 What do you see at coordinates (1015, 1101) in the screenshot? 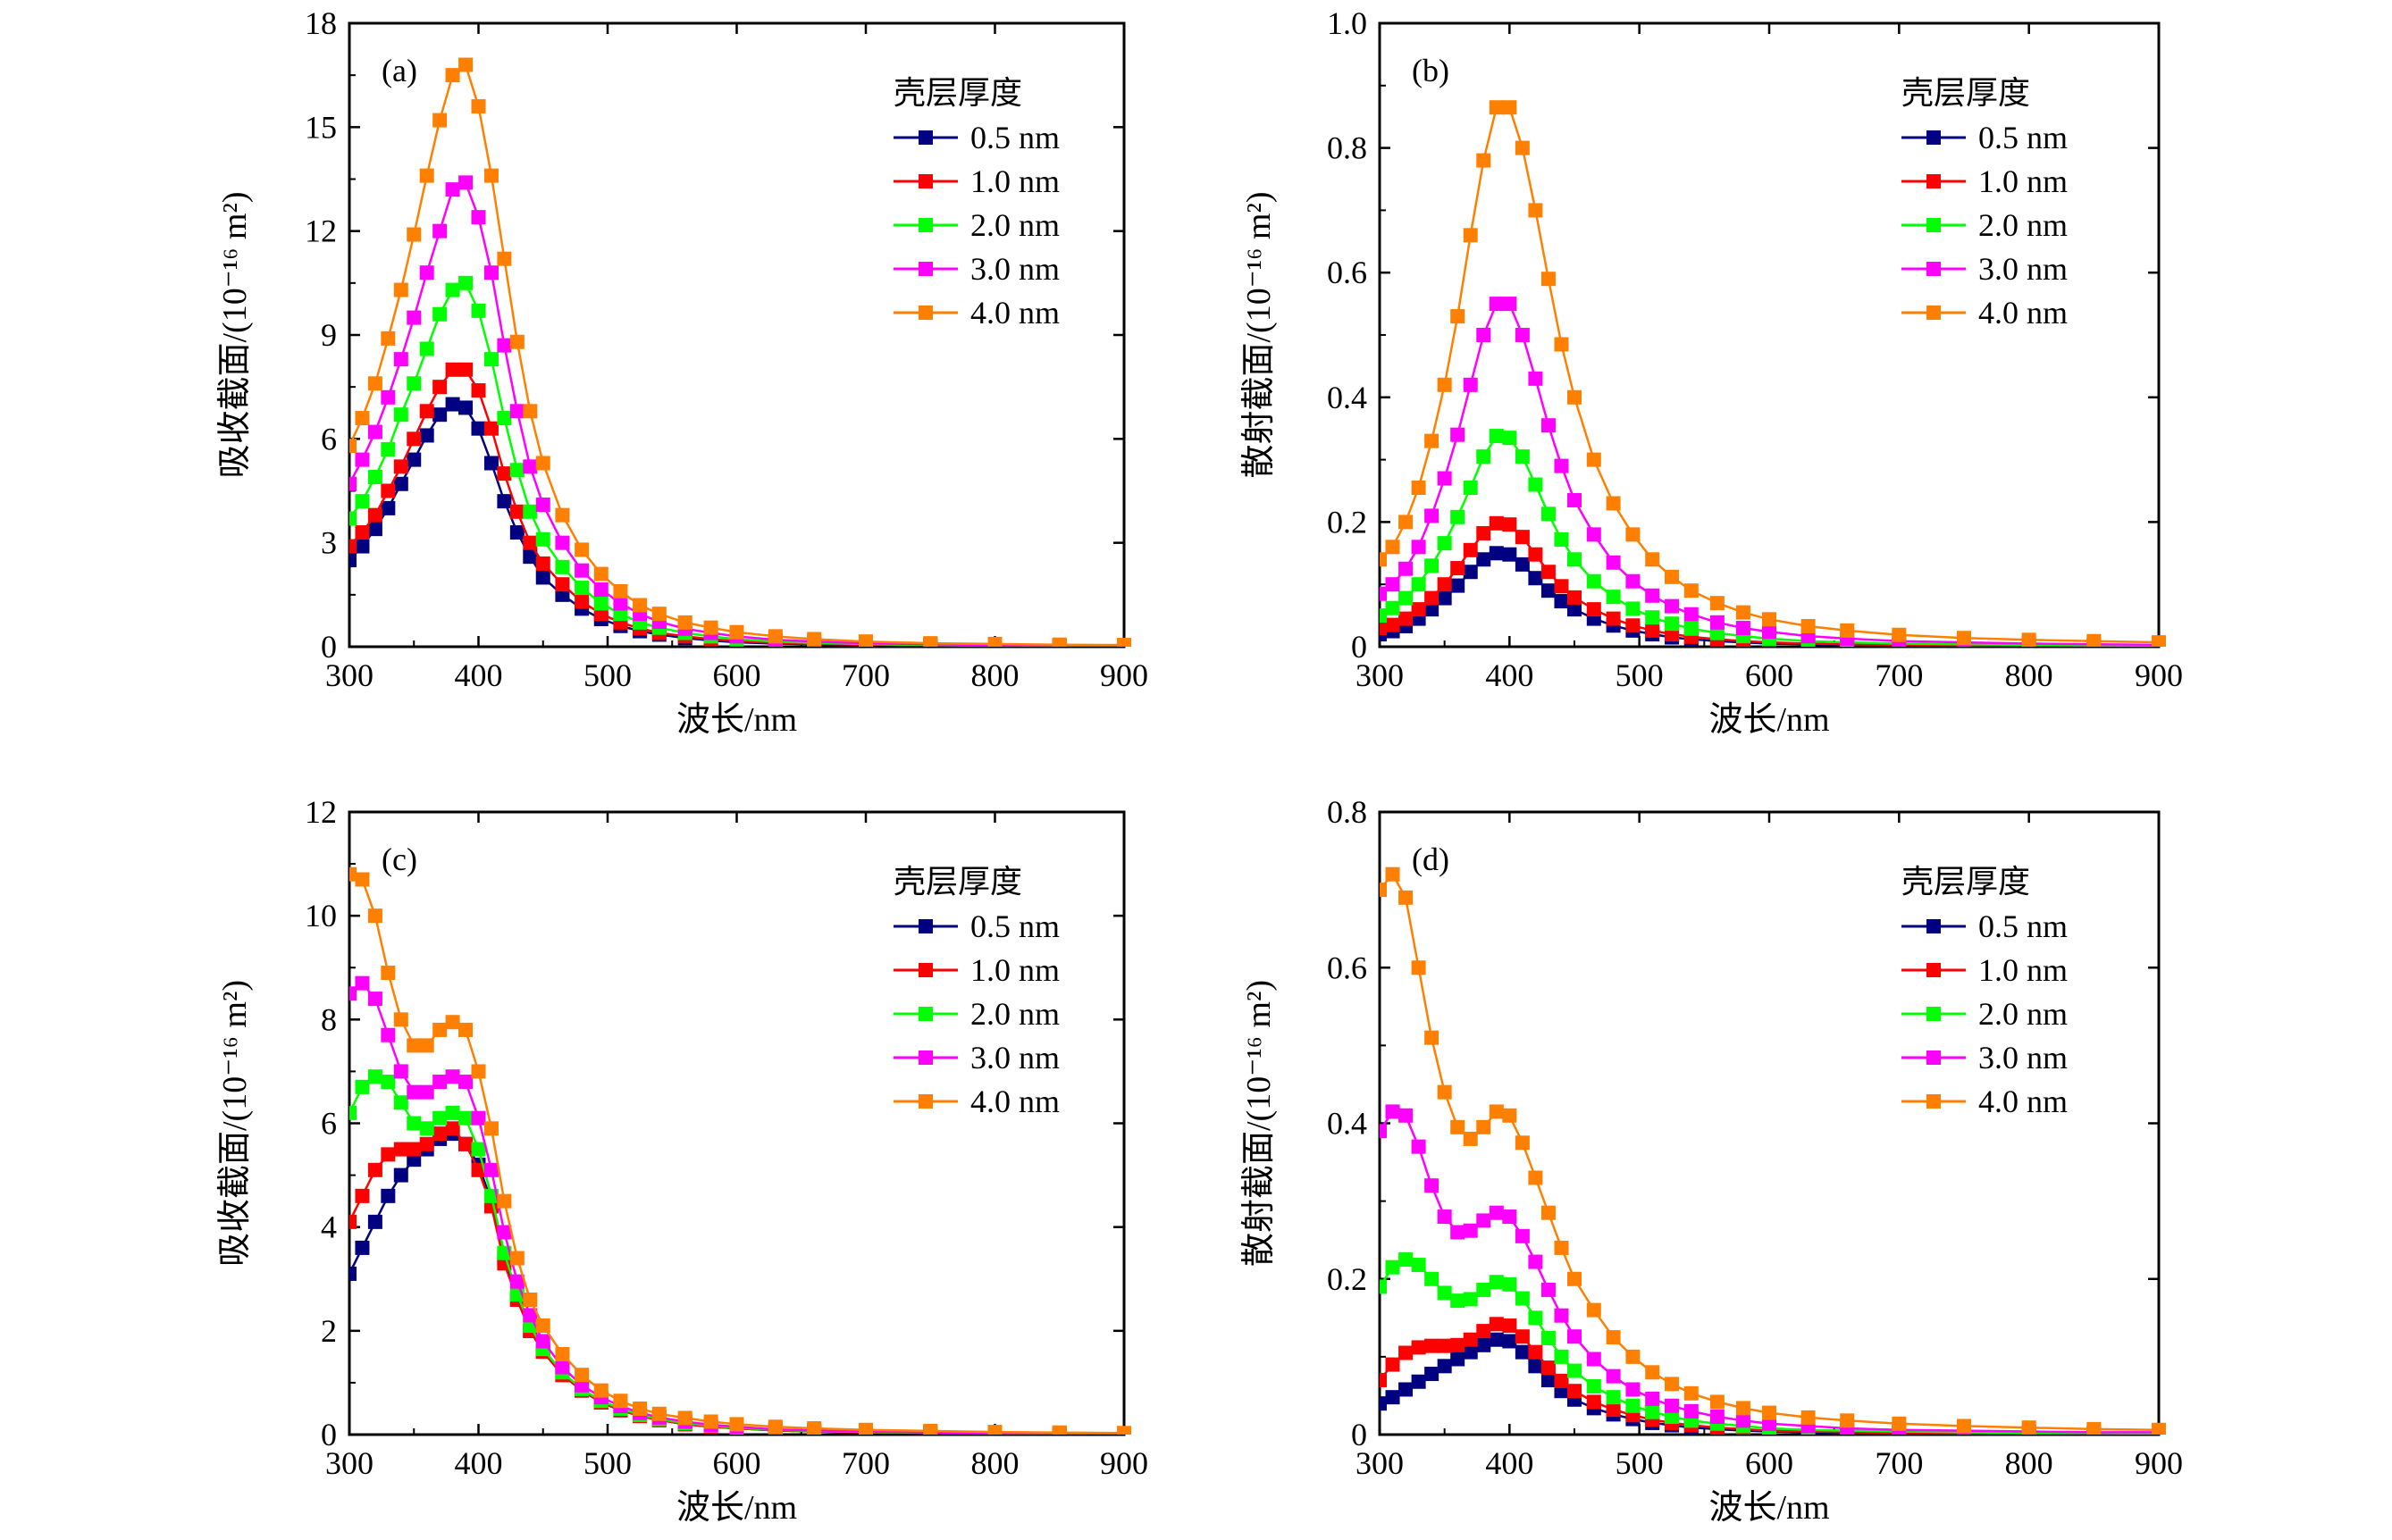
I see `legend-label: 4.0 nm` at bounding box center [1015, 1101].